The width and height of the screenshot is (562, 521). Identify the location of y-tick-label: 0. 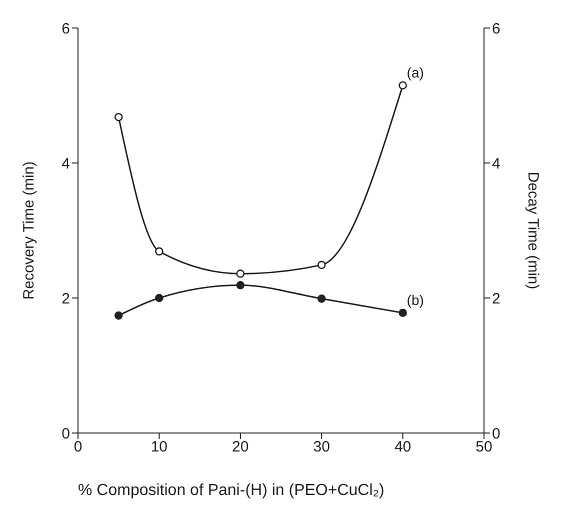
(66, 433).